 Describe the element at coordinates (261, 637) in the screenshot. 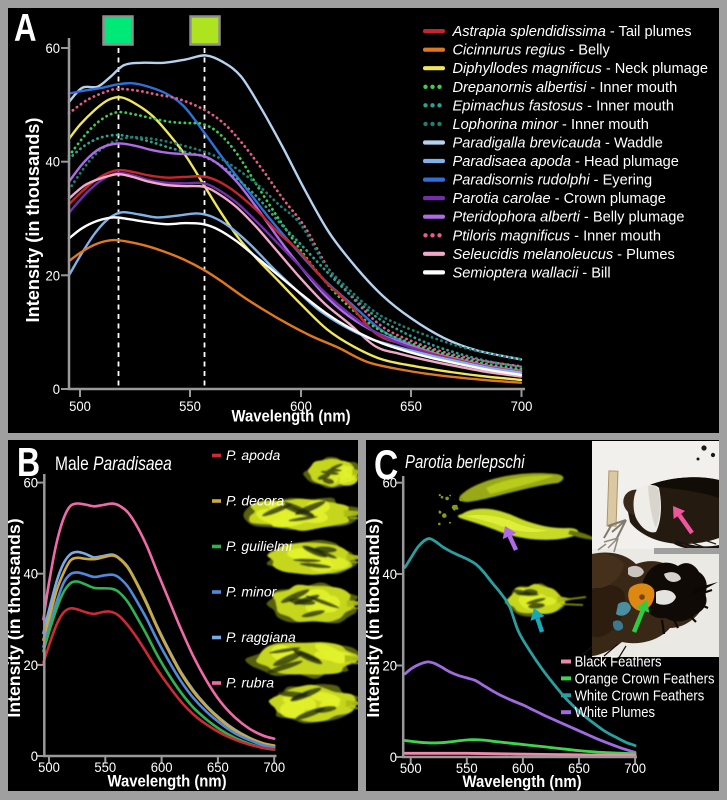

I see `svg-text: P. raggiana` at that location.